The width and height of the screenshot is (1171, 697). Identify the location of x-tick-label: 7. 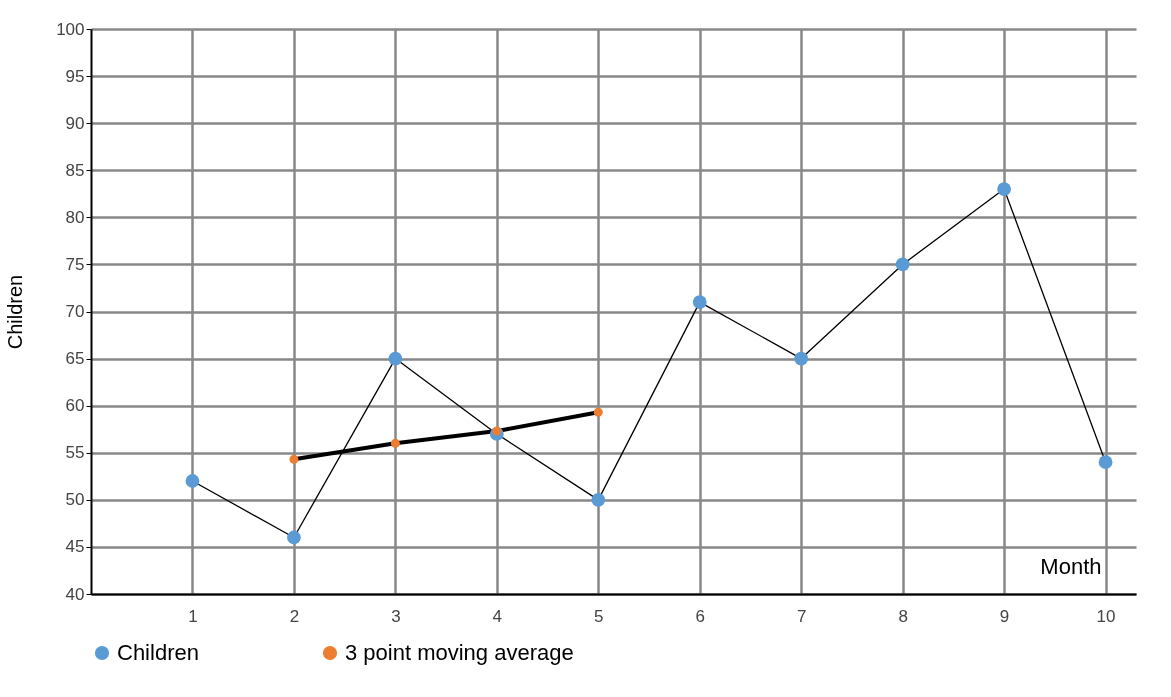
(801, 616).